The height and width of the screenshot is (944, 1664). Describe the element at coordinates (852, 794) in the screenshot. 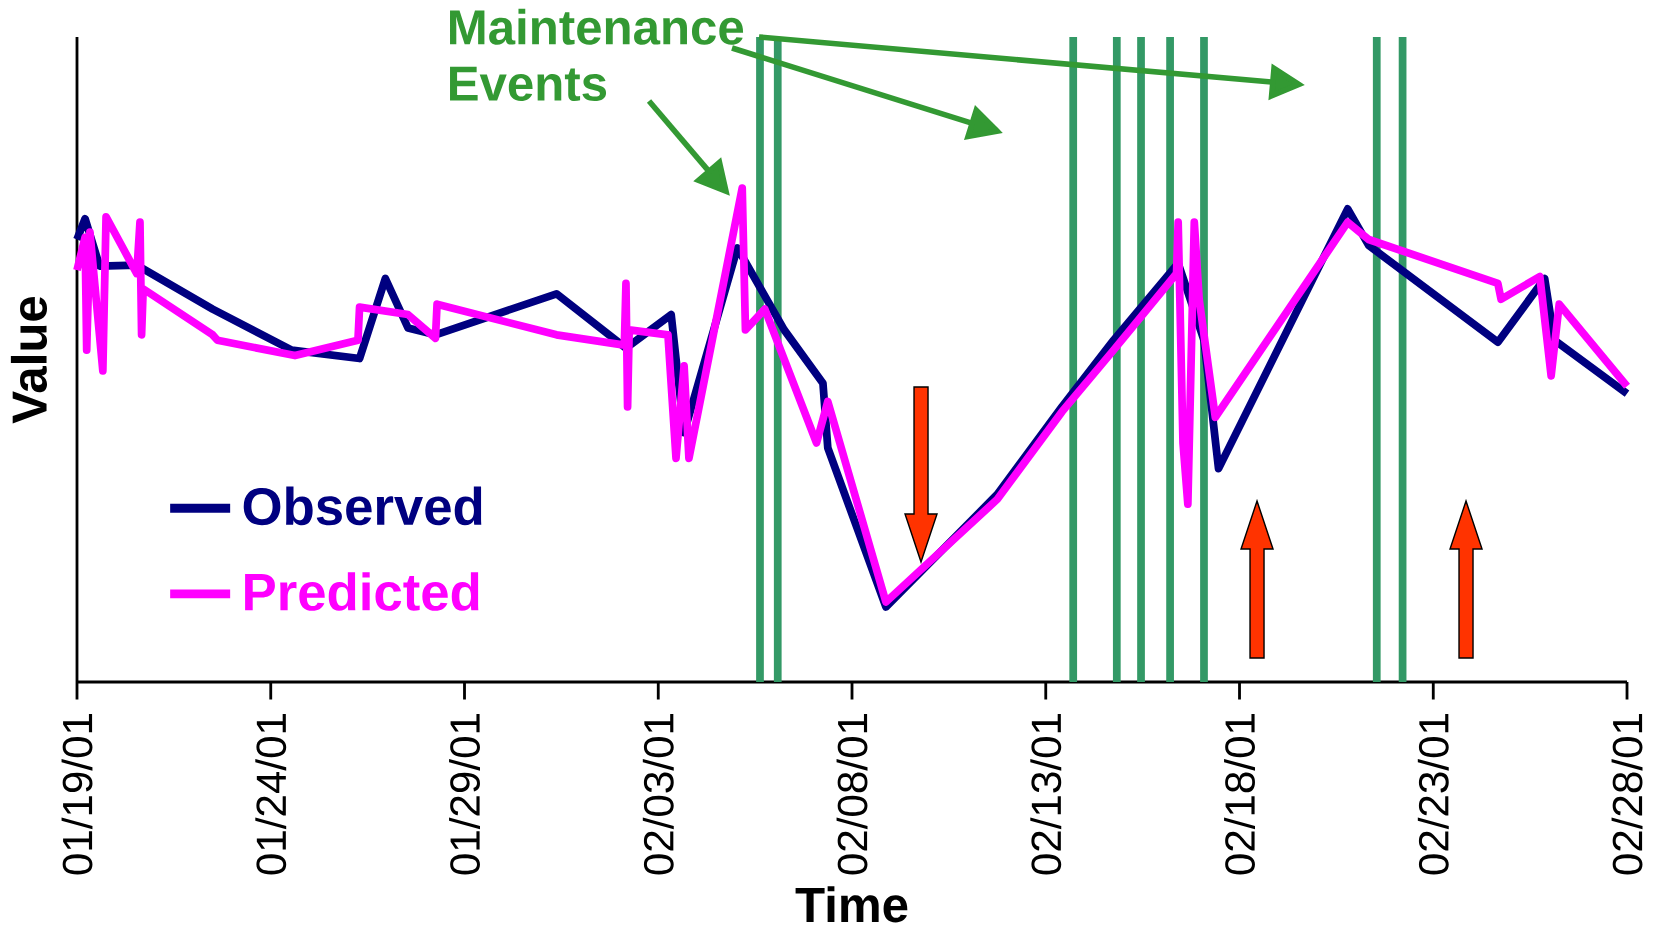

I see `x-tick-label: 02/08/01` at that location.